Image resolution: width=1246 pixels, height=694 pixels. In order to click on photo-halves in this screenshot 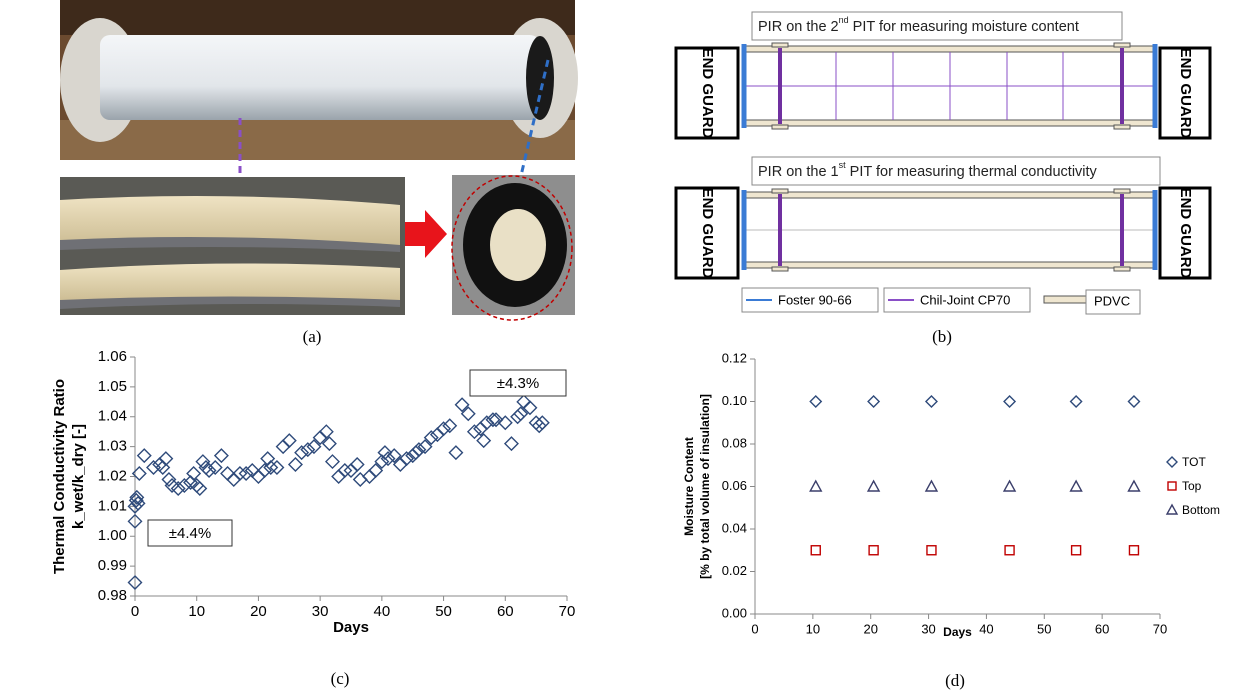, I will do `click(253, 246)`.